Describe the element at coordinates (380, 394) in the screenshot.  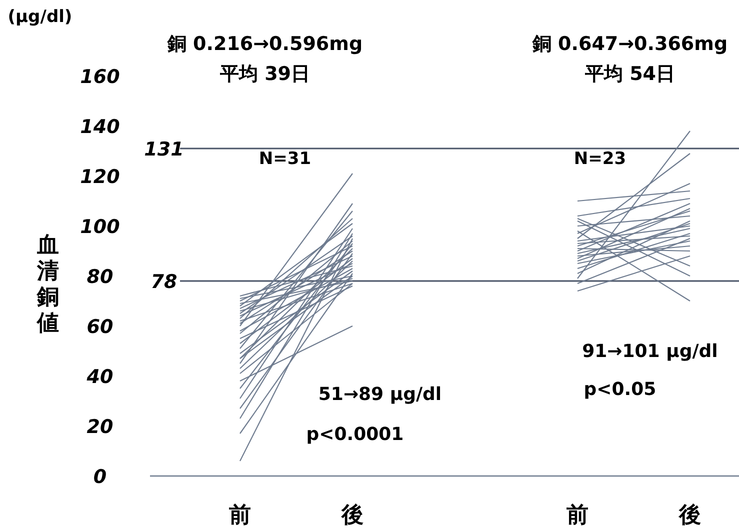
I see `annotation: 51→89 μg/dl` at that location.